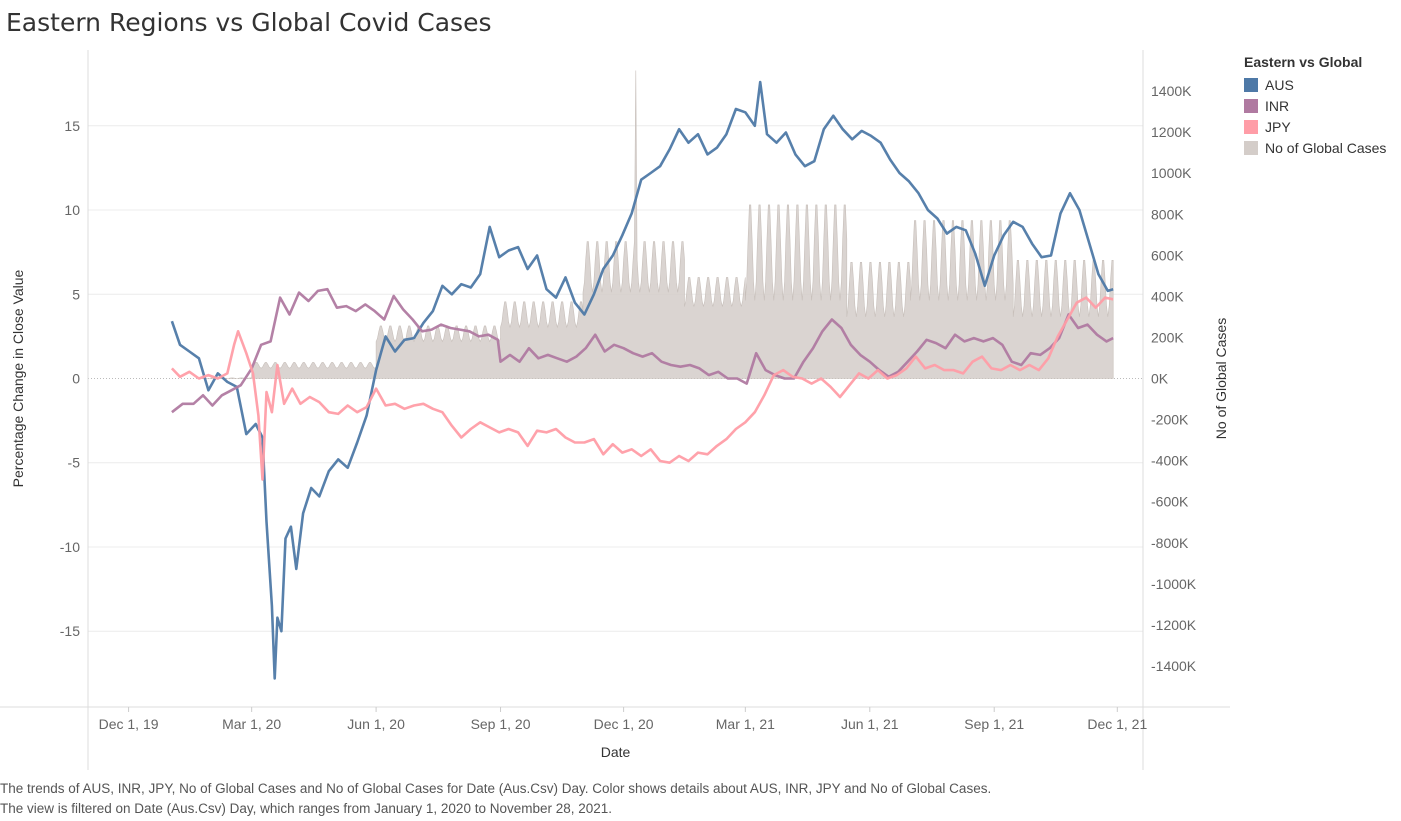 The width and height of the screenshot is (1401, 821). Describe the element at coordinates (994, 724) in the screenshot. I see `x-tick-label: Sep 1, 21` at that location.